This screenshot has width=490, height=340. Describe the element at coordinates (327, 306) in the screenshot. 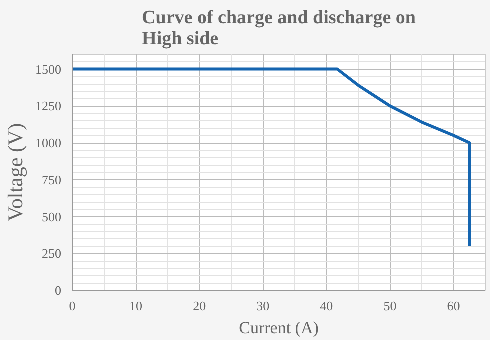

I see `x-tick-label: 40` at that location.